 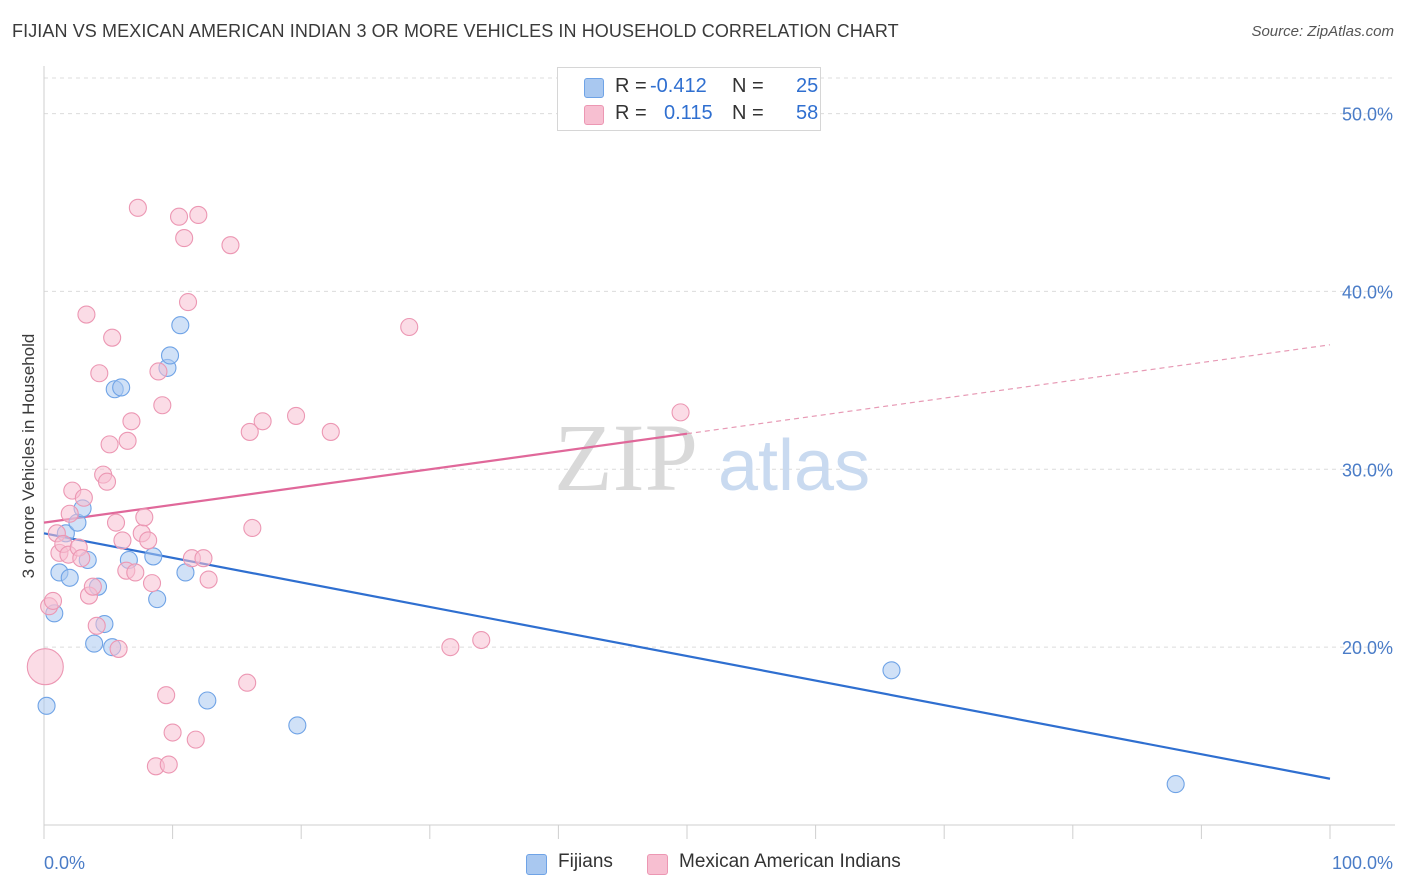 I want to click on legend-label-mexican-american-indians: Mexican American Indians, so click(x=790, y=861).